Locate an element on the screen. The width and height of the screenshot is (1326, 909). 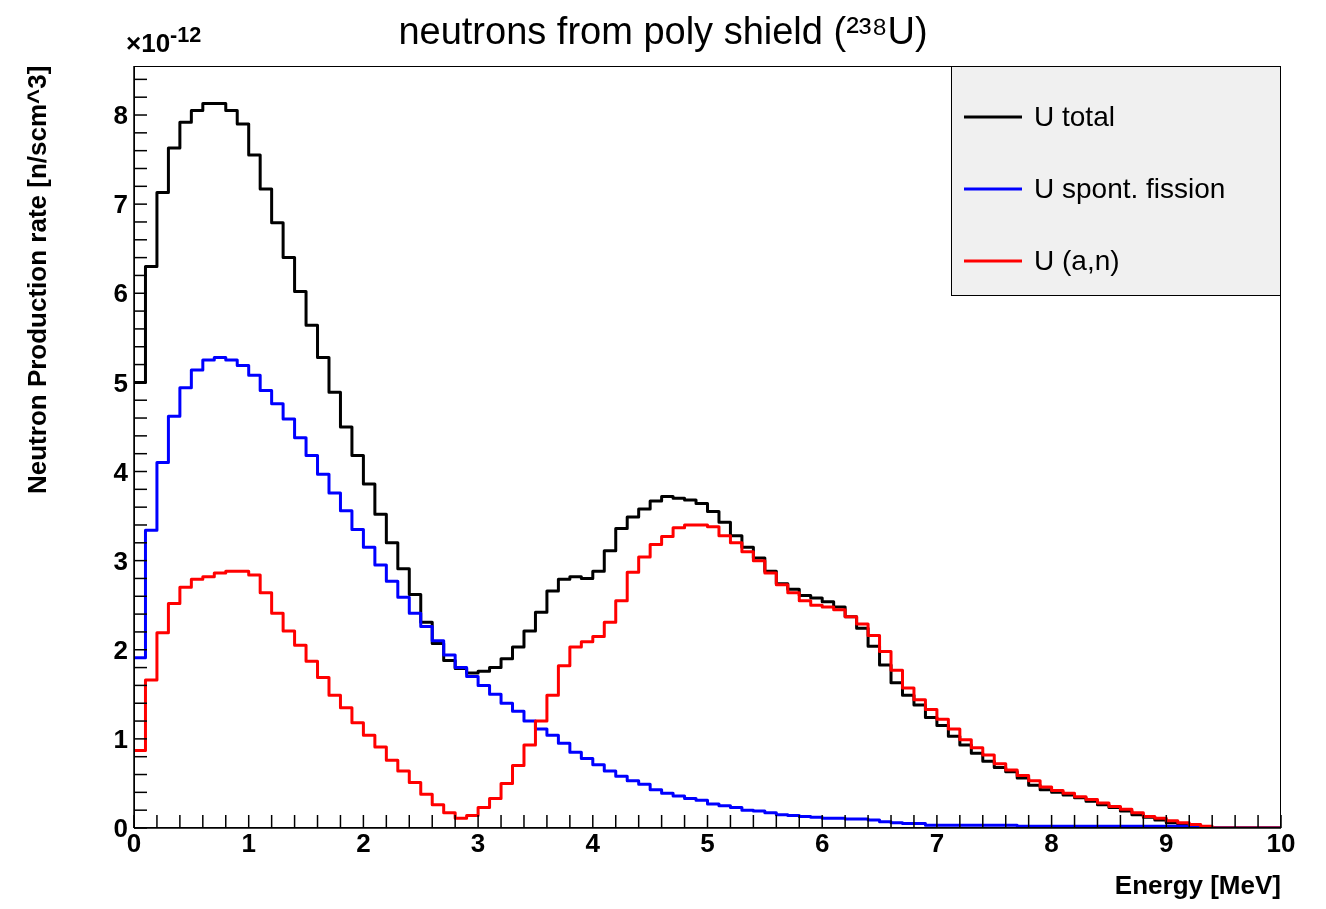
y-tick-label: 5 is located at coordinates (120, 382).